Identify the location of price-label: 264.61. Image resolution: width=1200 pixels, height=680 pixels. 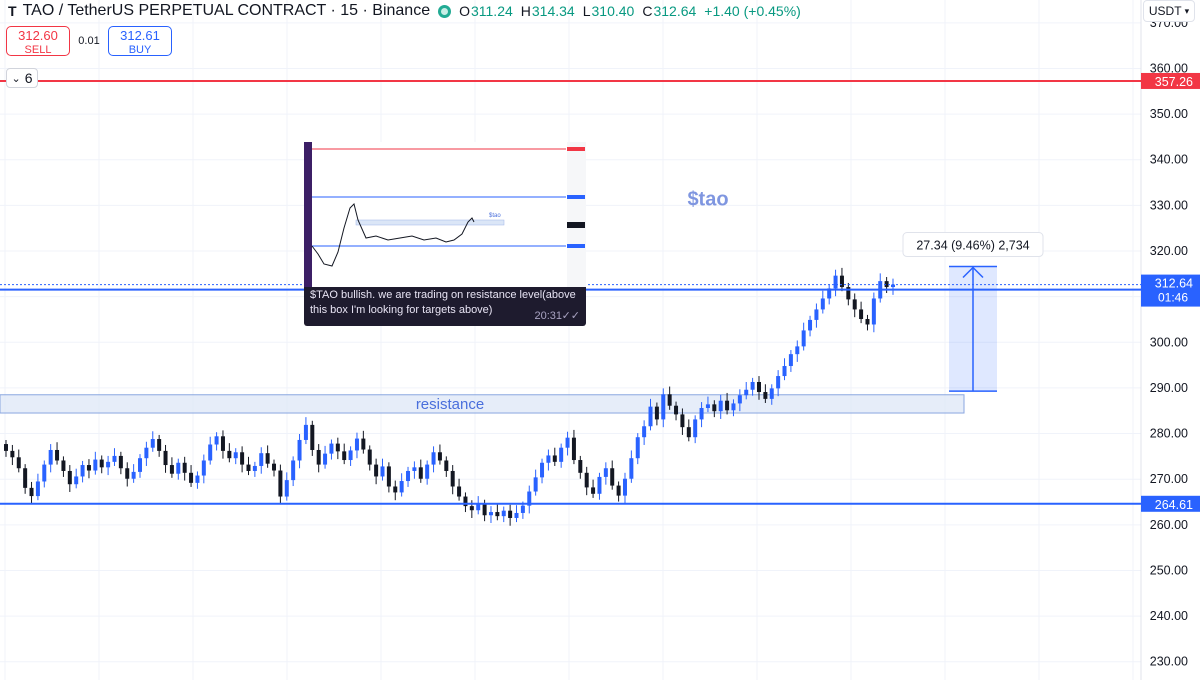
(1174, 505).